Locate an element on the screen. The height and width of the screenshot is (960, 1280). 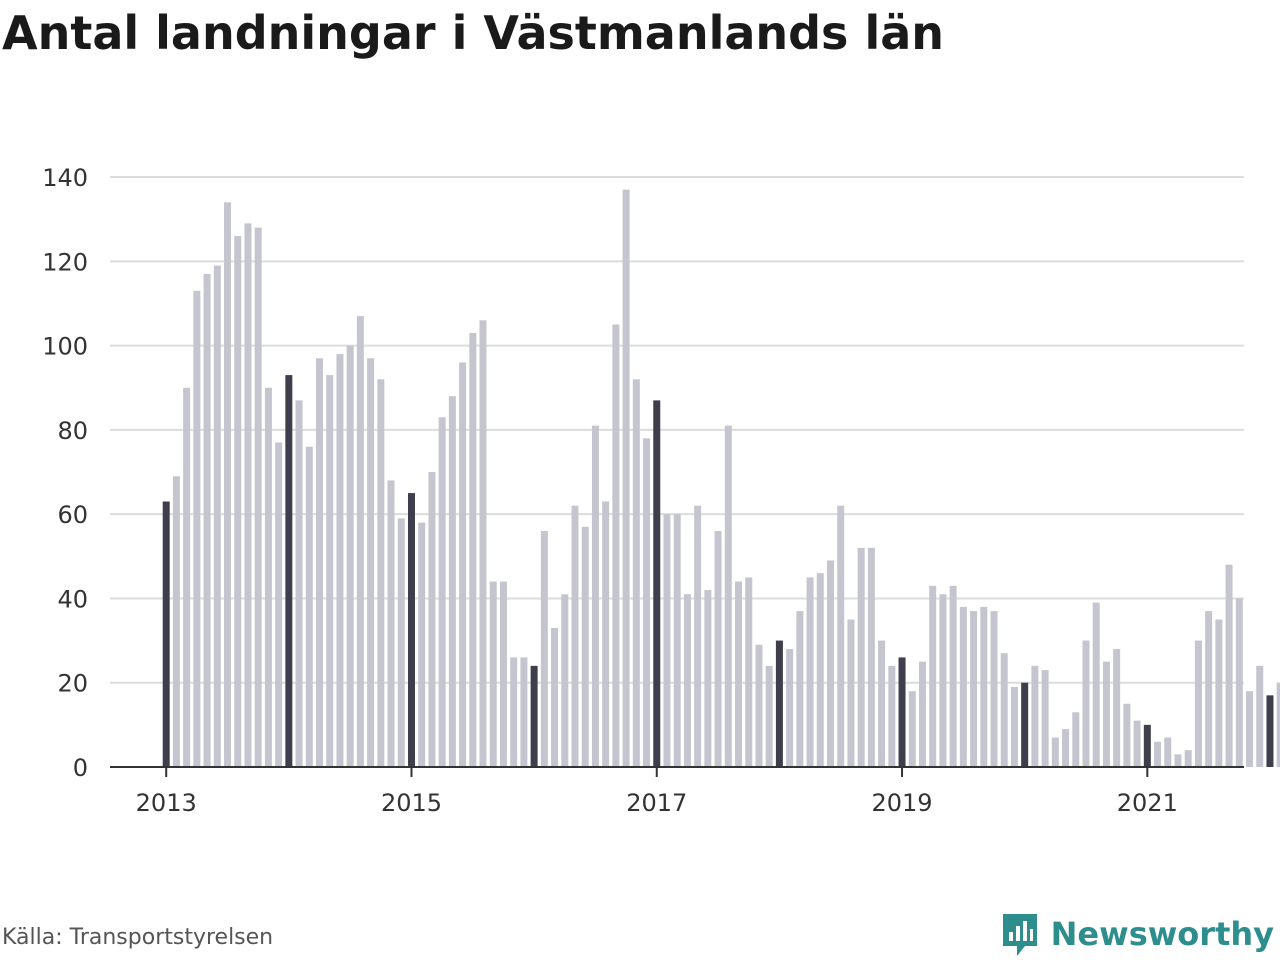
y-tick-label: 120 is located at coordinates (65, 262).